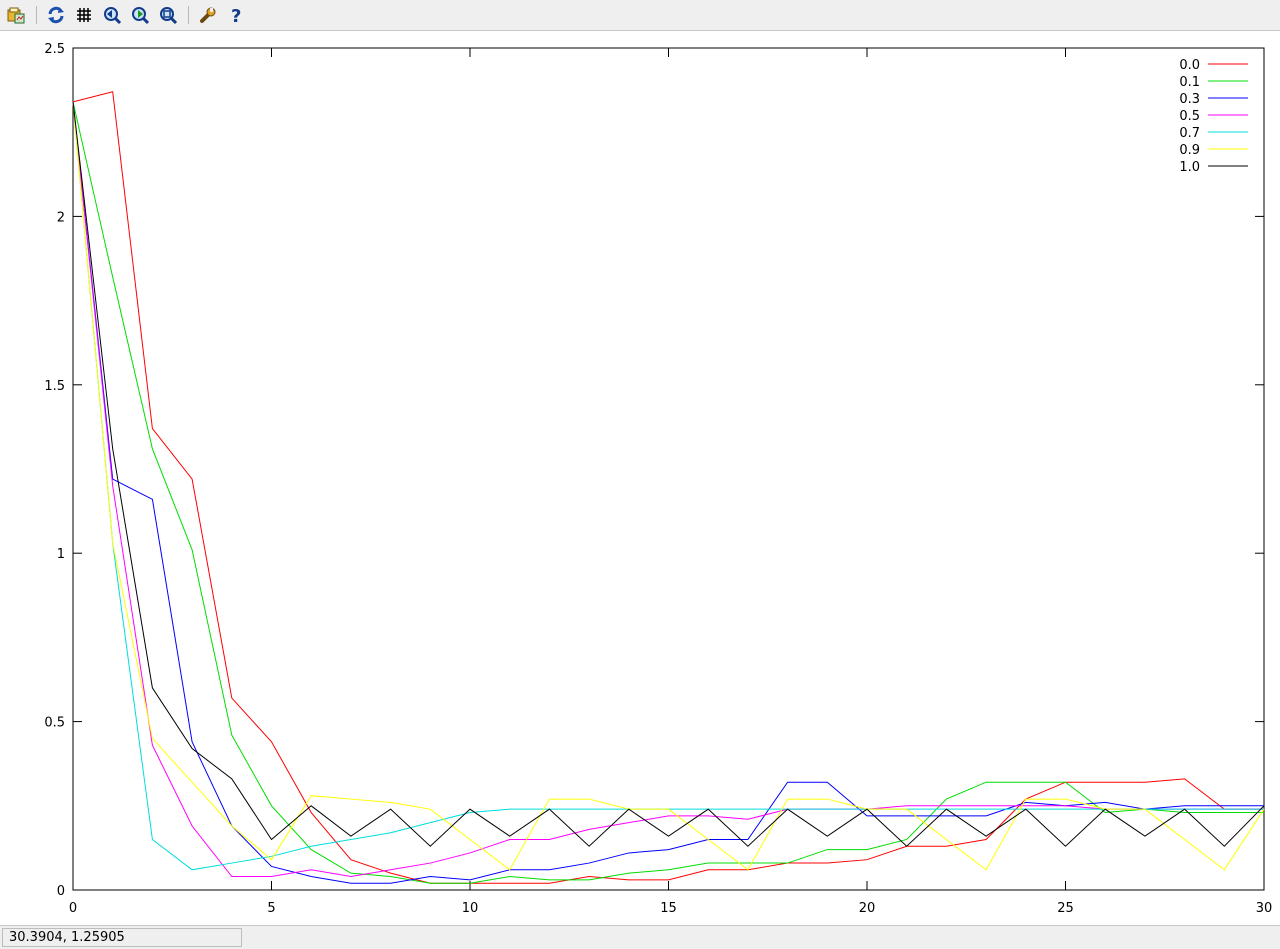 This screenshot has width=1280, height=949. I want to click on coordinate-readout: 30.3904, 1.25905, so click(122, 937).